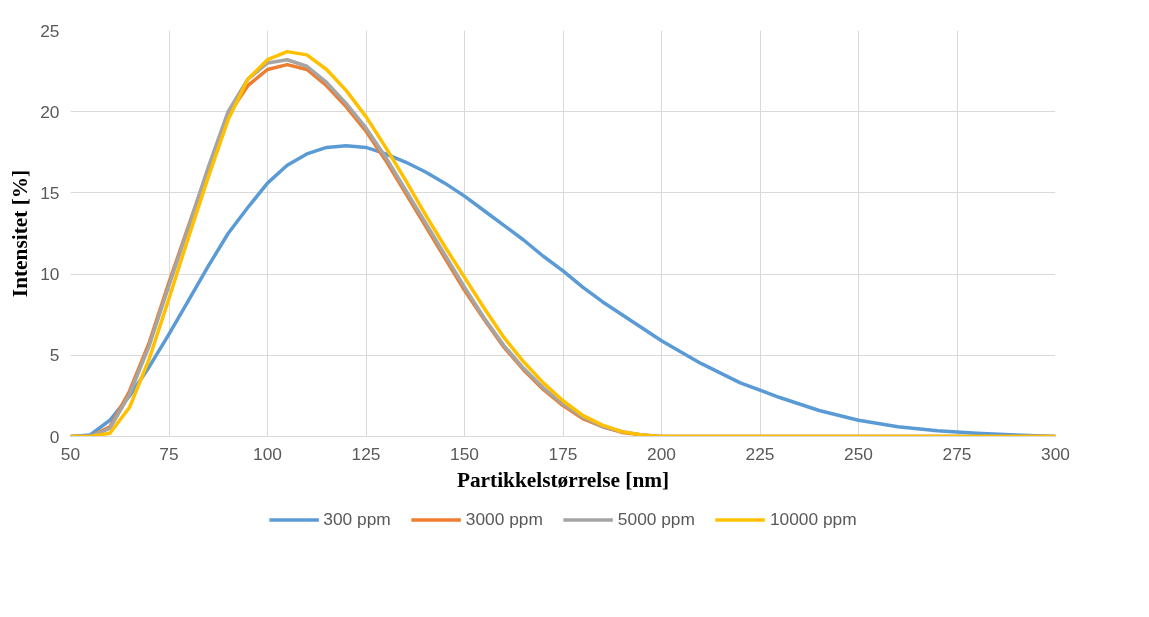  Describe the element at coordinates (563, 453) in the screenshot. I see `x-tick-label: 175` at that location.